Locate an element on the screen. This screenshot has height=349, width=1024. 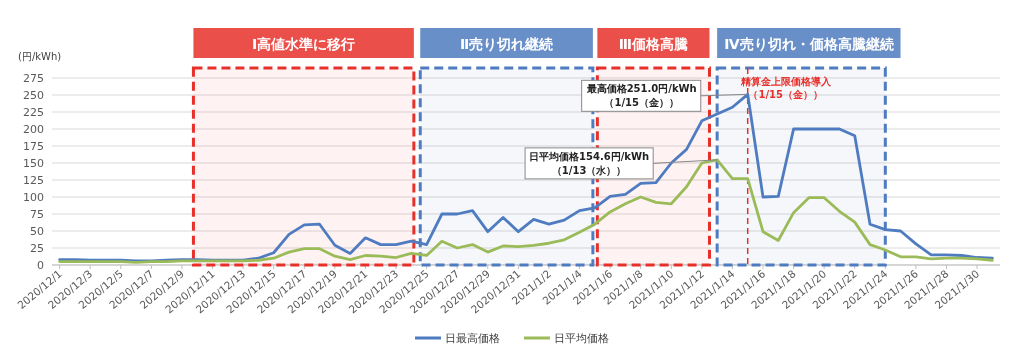
y-tick-label: 0 is located at coordinates (40, 265).